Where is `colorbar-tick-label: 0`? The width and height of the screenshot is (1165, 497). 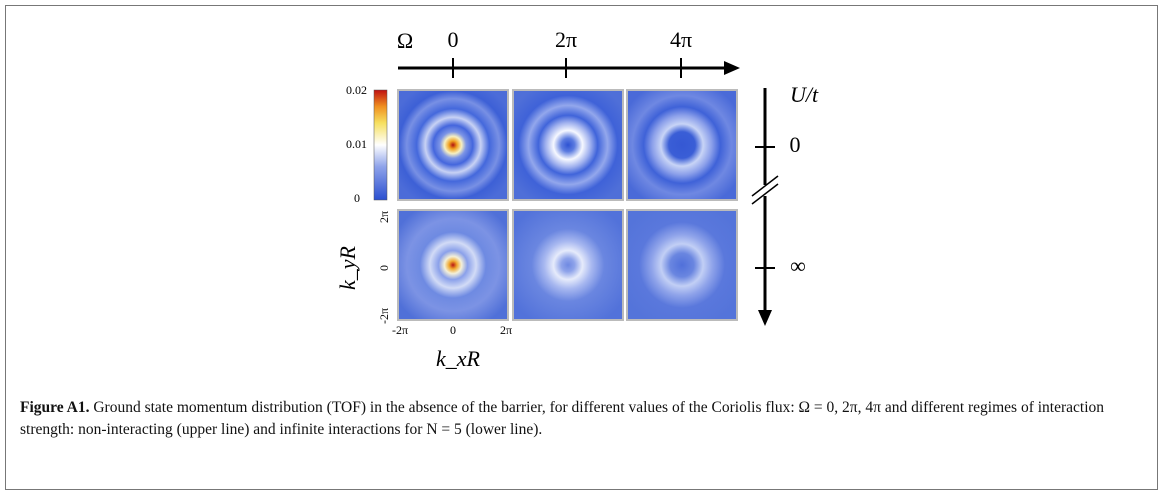 colorbar-tick-label: 0 is located at coordinates (357, 198).